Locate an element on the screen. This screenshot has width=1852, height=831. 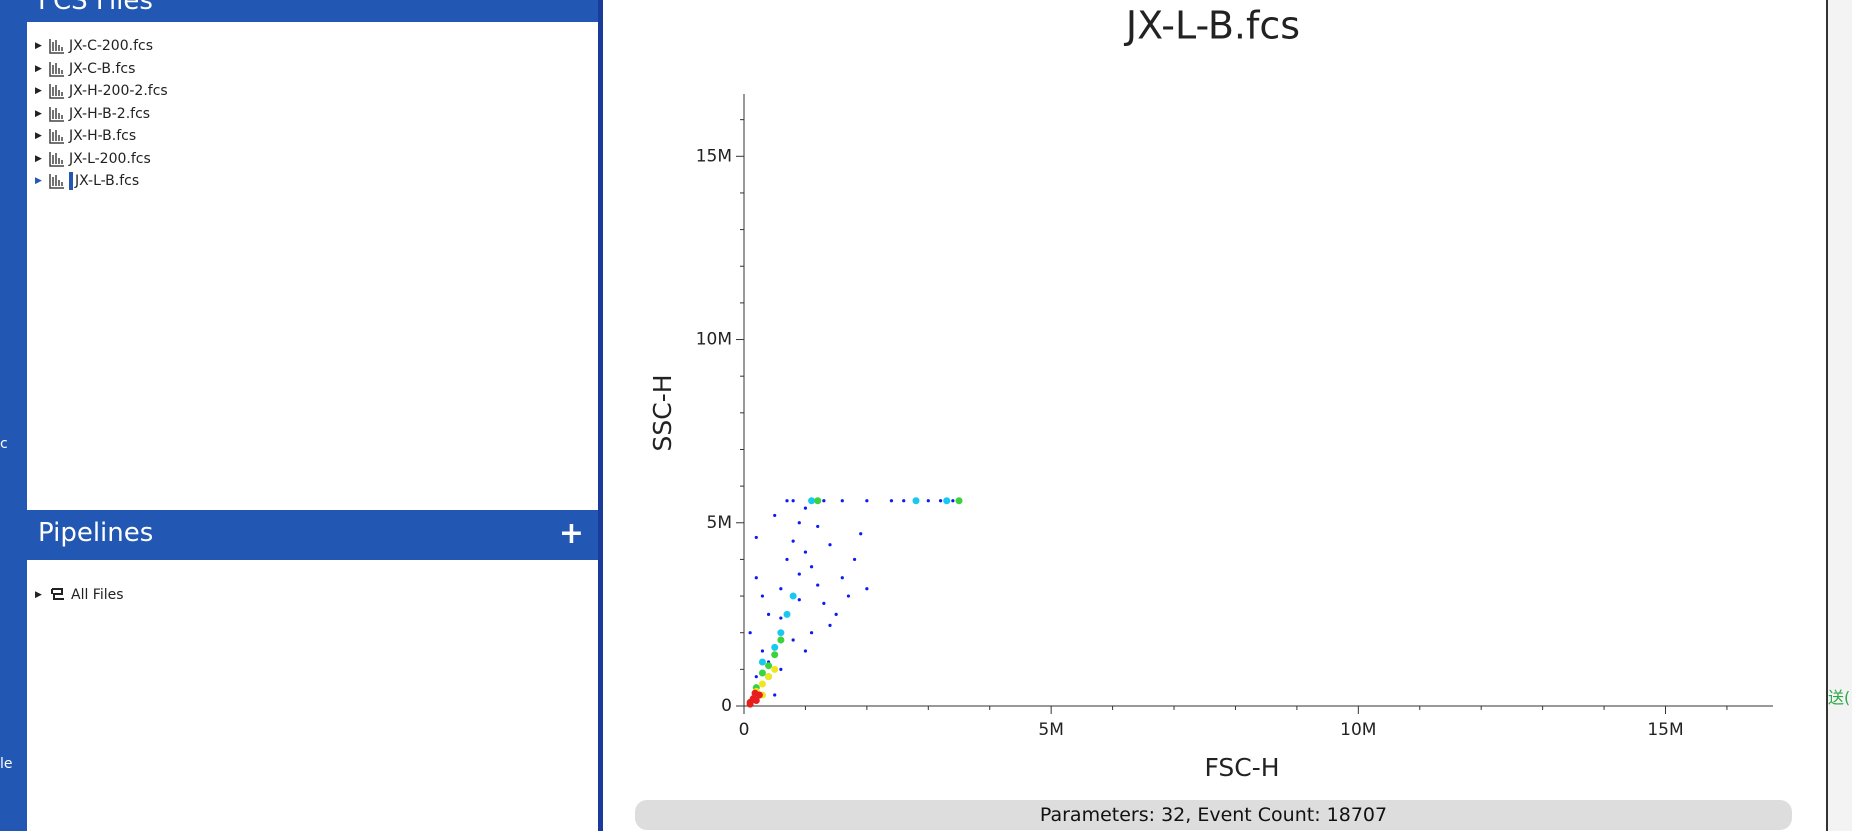
file-item: ▶ JX-H-B-2.fcs is located at coordinates (92, 114).